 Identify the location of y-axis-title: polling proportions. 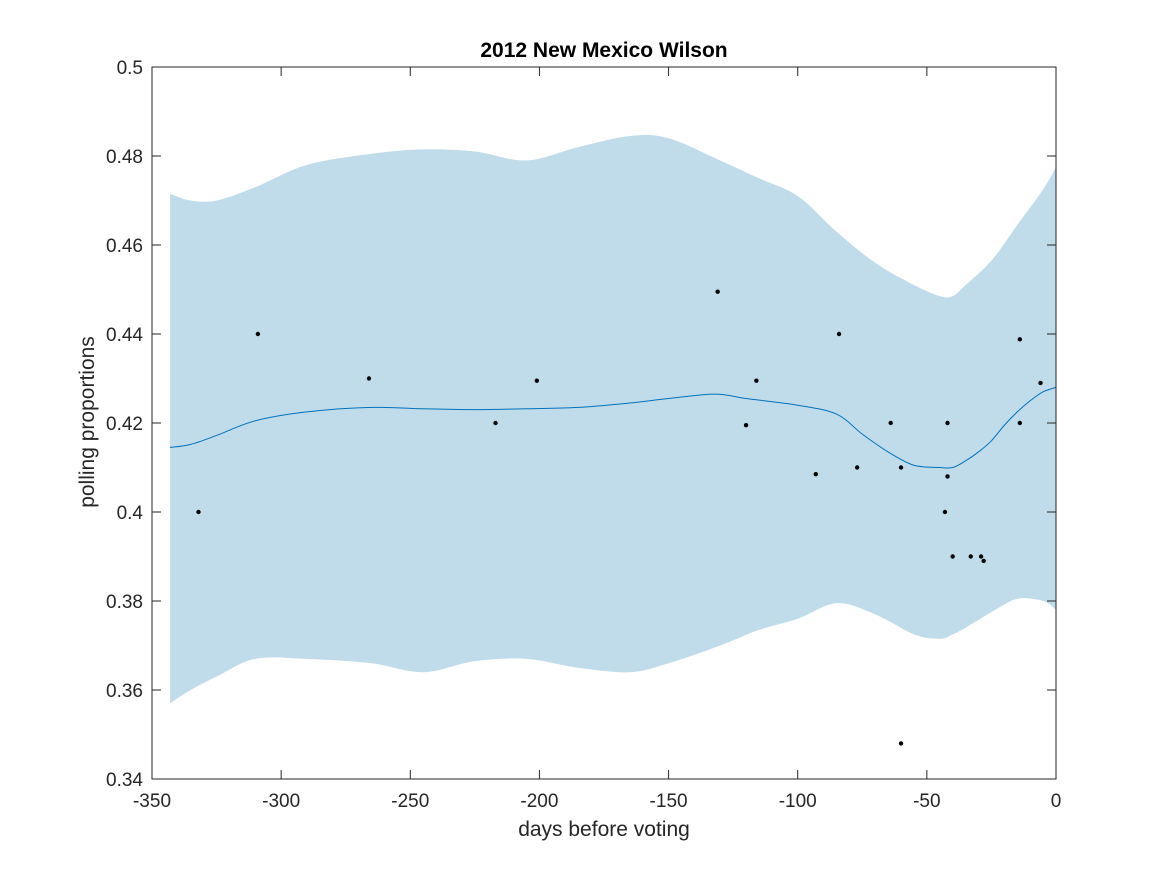
(87, 422).